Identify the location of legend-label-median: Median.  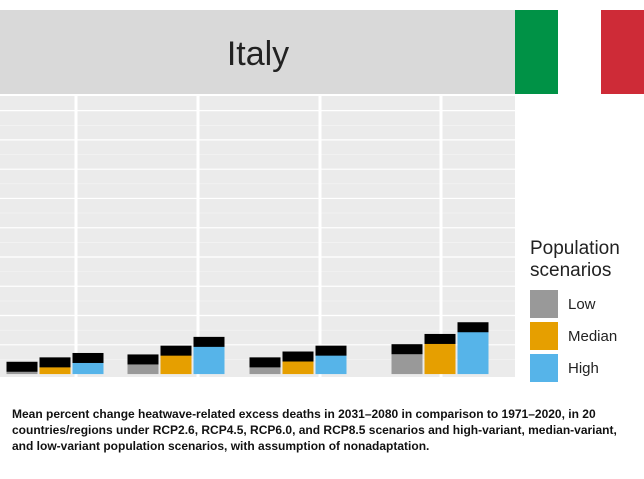
(593, 336).